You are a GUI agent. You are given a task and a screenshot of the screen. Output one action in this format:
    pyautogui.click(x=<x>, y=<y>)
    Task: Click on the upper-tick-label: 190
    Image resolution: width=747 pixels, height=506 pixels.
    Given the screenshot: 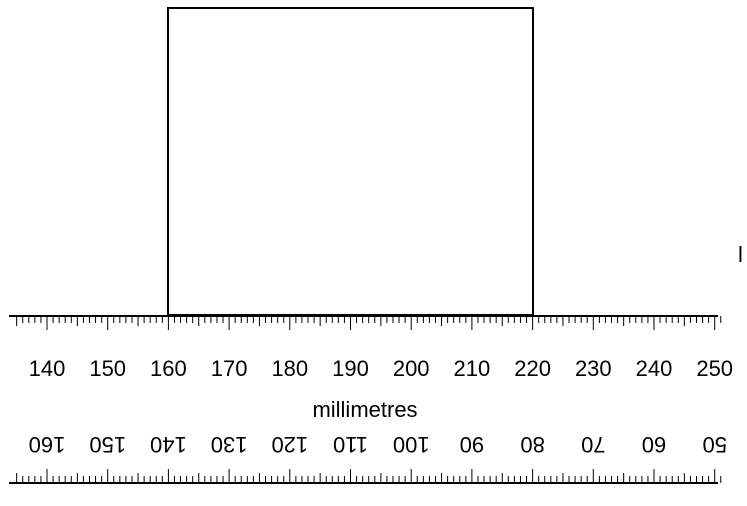 What is the action you would take?
    pyautogui.click(x=350, y=368)
    